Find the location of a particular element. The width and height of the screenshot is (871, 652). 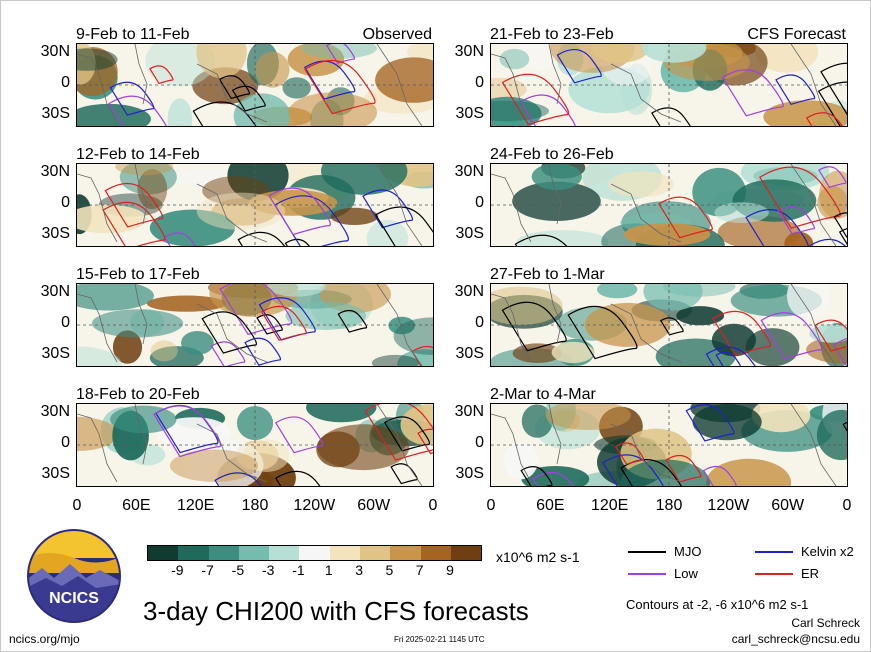

panel-date-range: 12-Feb to 14-Feb is located at coordinates (138, 154).